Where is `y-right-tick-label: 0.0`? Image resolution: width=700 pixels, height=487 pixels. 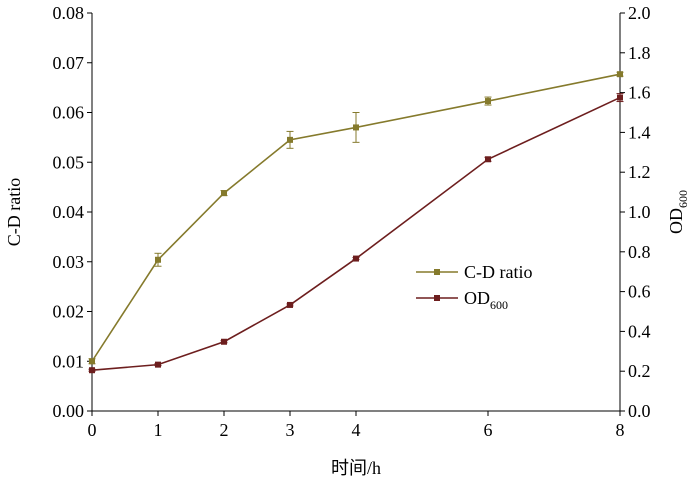
y-right-tick-label: 0.0 is located at coordinates (639, 411).